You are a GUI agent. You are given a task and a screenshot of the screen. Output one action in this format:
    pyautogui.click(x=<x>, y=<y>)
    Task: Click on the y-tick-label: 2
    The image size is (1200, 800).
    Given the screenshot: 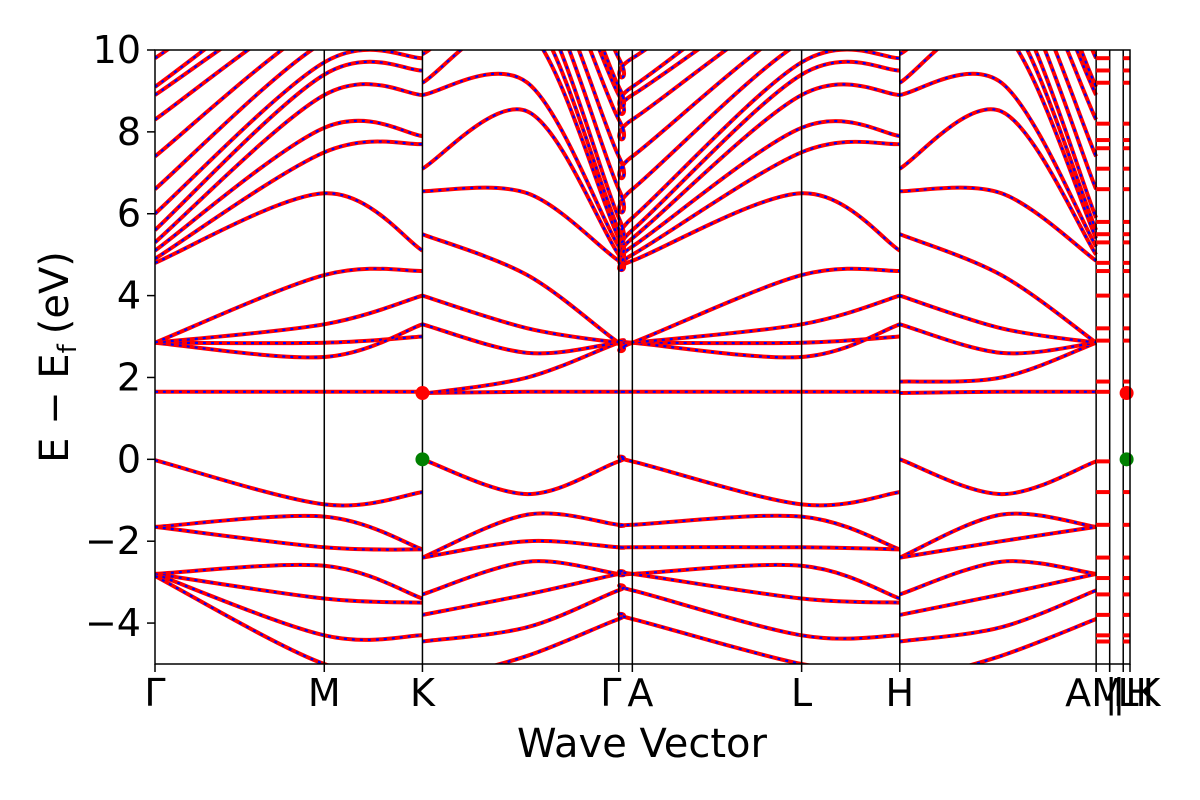 What is the action you would take?
    pyautogui.click(x=129, y=377)
    